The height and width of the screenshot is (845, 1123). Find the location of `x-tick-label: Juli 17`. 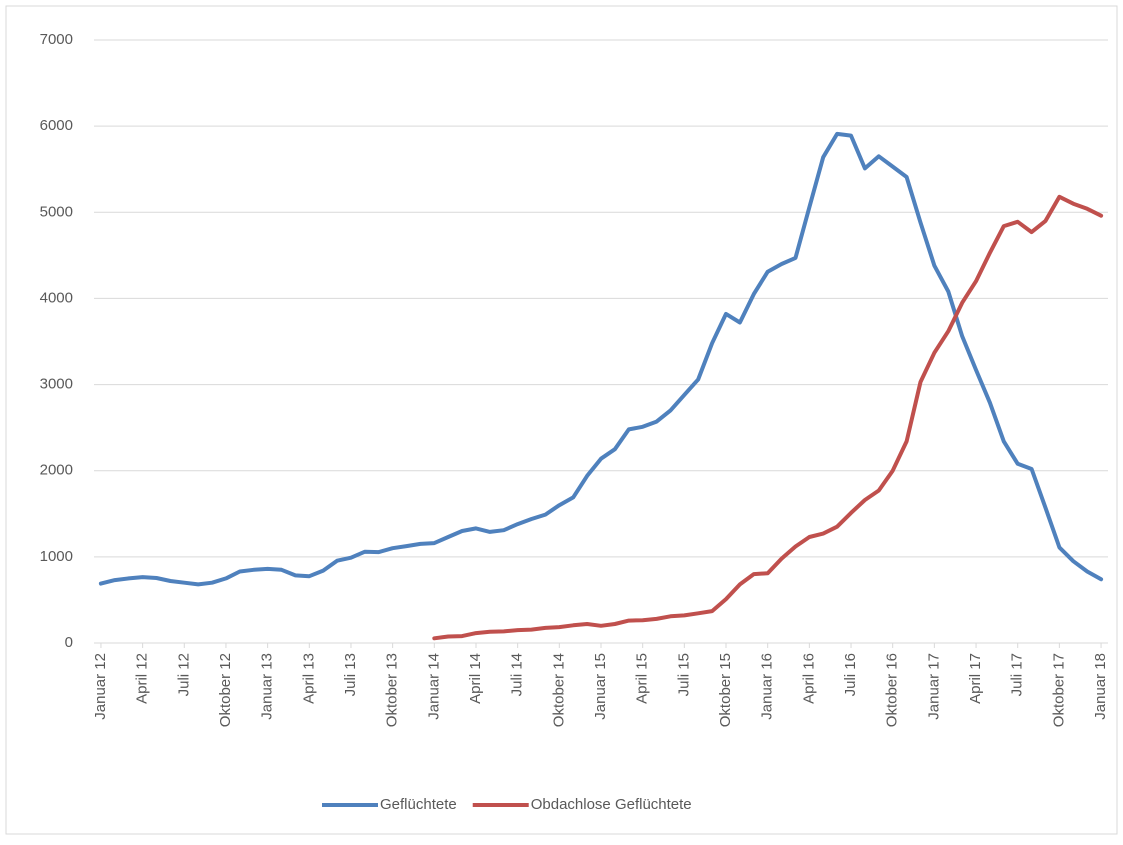

x-tick-label: Juli 17 is located at coordinates (1017, 674).